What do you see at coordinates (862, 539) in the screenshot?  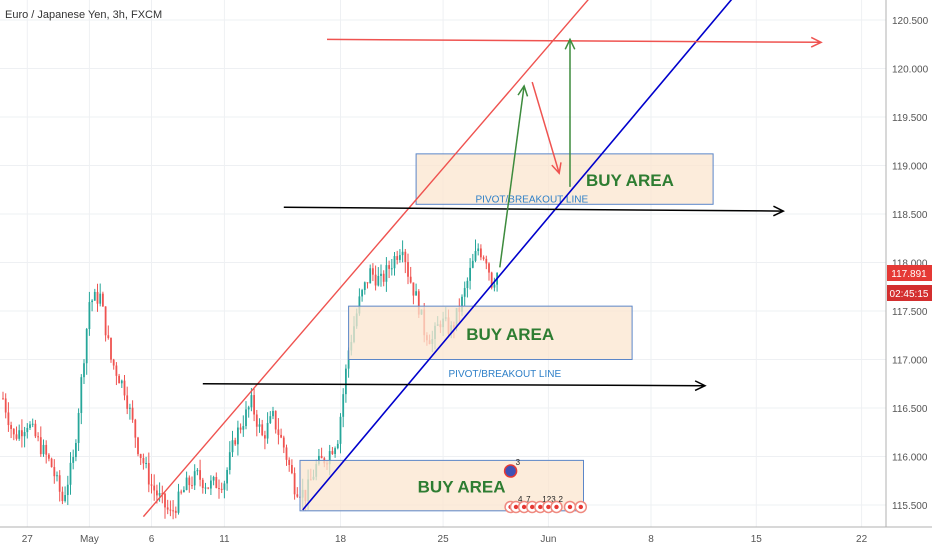 I see `x-tick-label: 22` at bounding box center [862, 539].